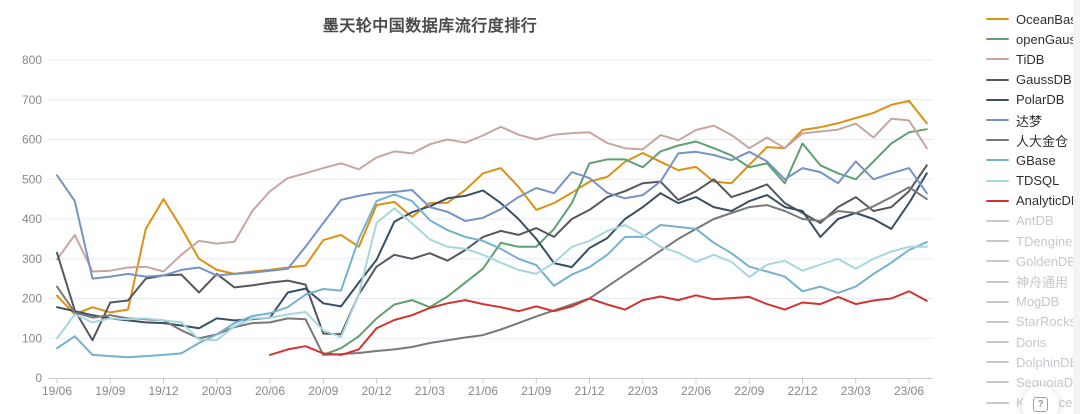 The height and width of the screenshot is (414, 1080). What do you see at coordinates (909, 391) in the screenshot?
I see `x-tick-label: 23/06` at bounding box center [909, 391].